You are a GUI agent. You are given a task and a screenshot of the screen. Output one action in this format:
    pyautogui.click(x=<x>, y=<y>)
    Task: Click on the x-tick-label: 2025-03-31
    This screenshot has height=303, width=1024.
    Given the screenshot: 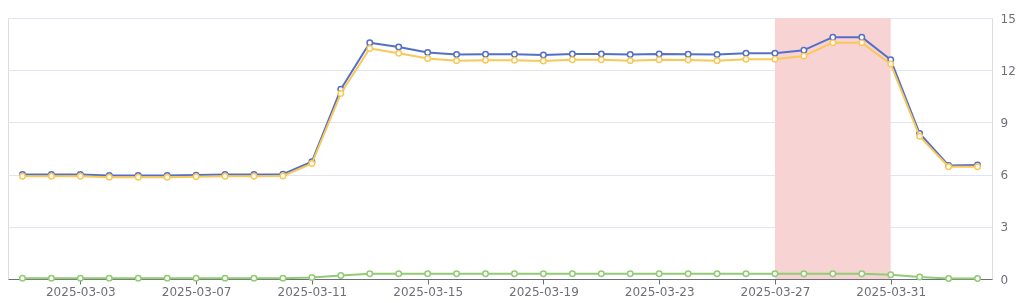 What is the action you would take?
    pyautogui.click(x=891, y=291)
    